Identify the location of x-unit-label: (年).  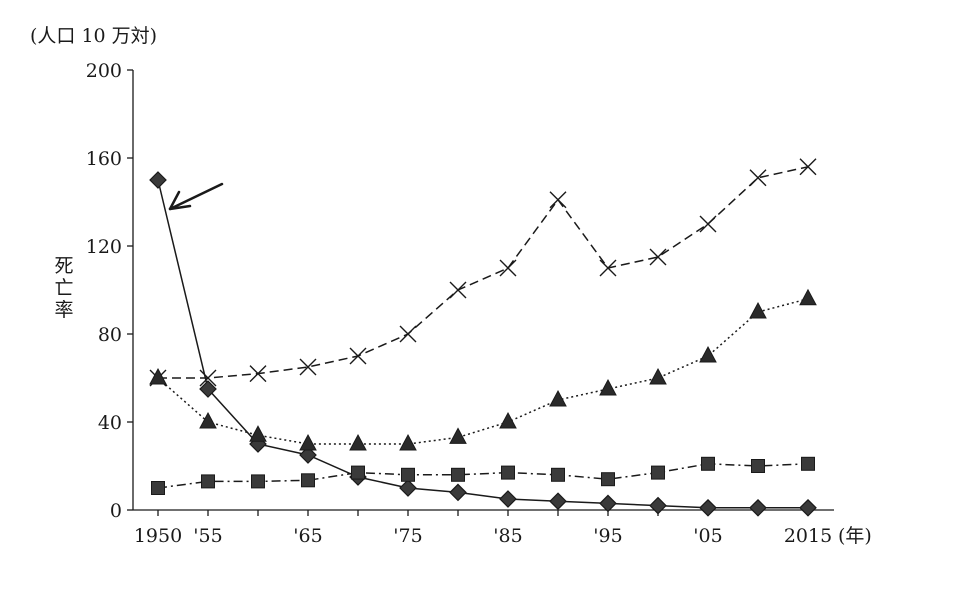
(855, 536).